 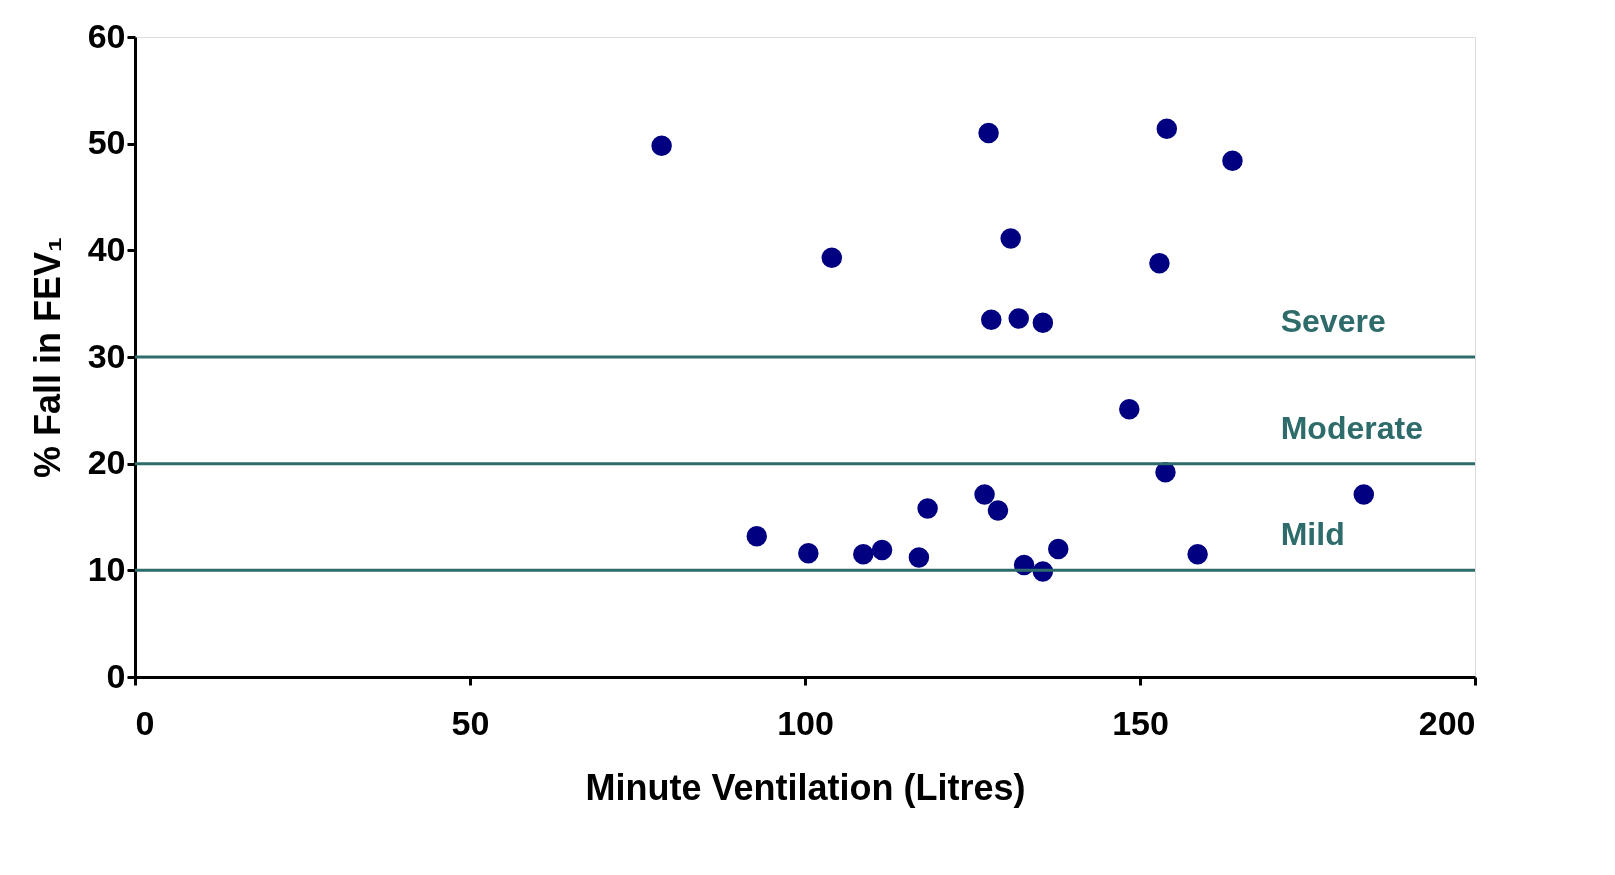 What do you see at coordinates (106, 568) in the screenshot?
I see `y-tick-label: 10` at bounding box center [106, 568].